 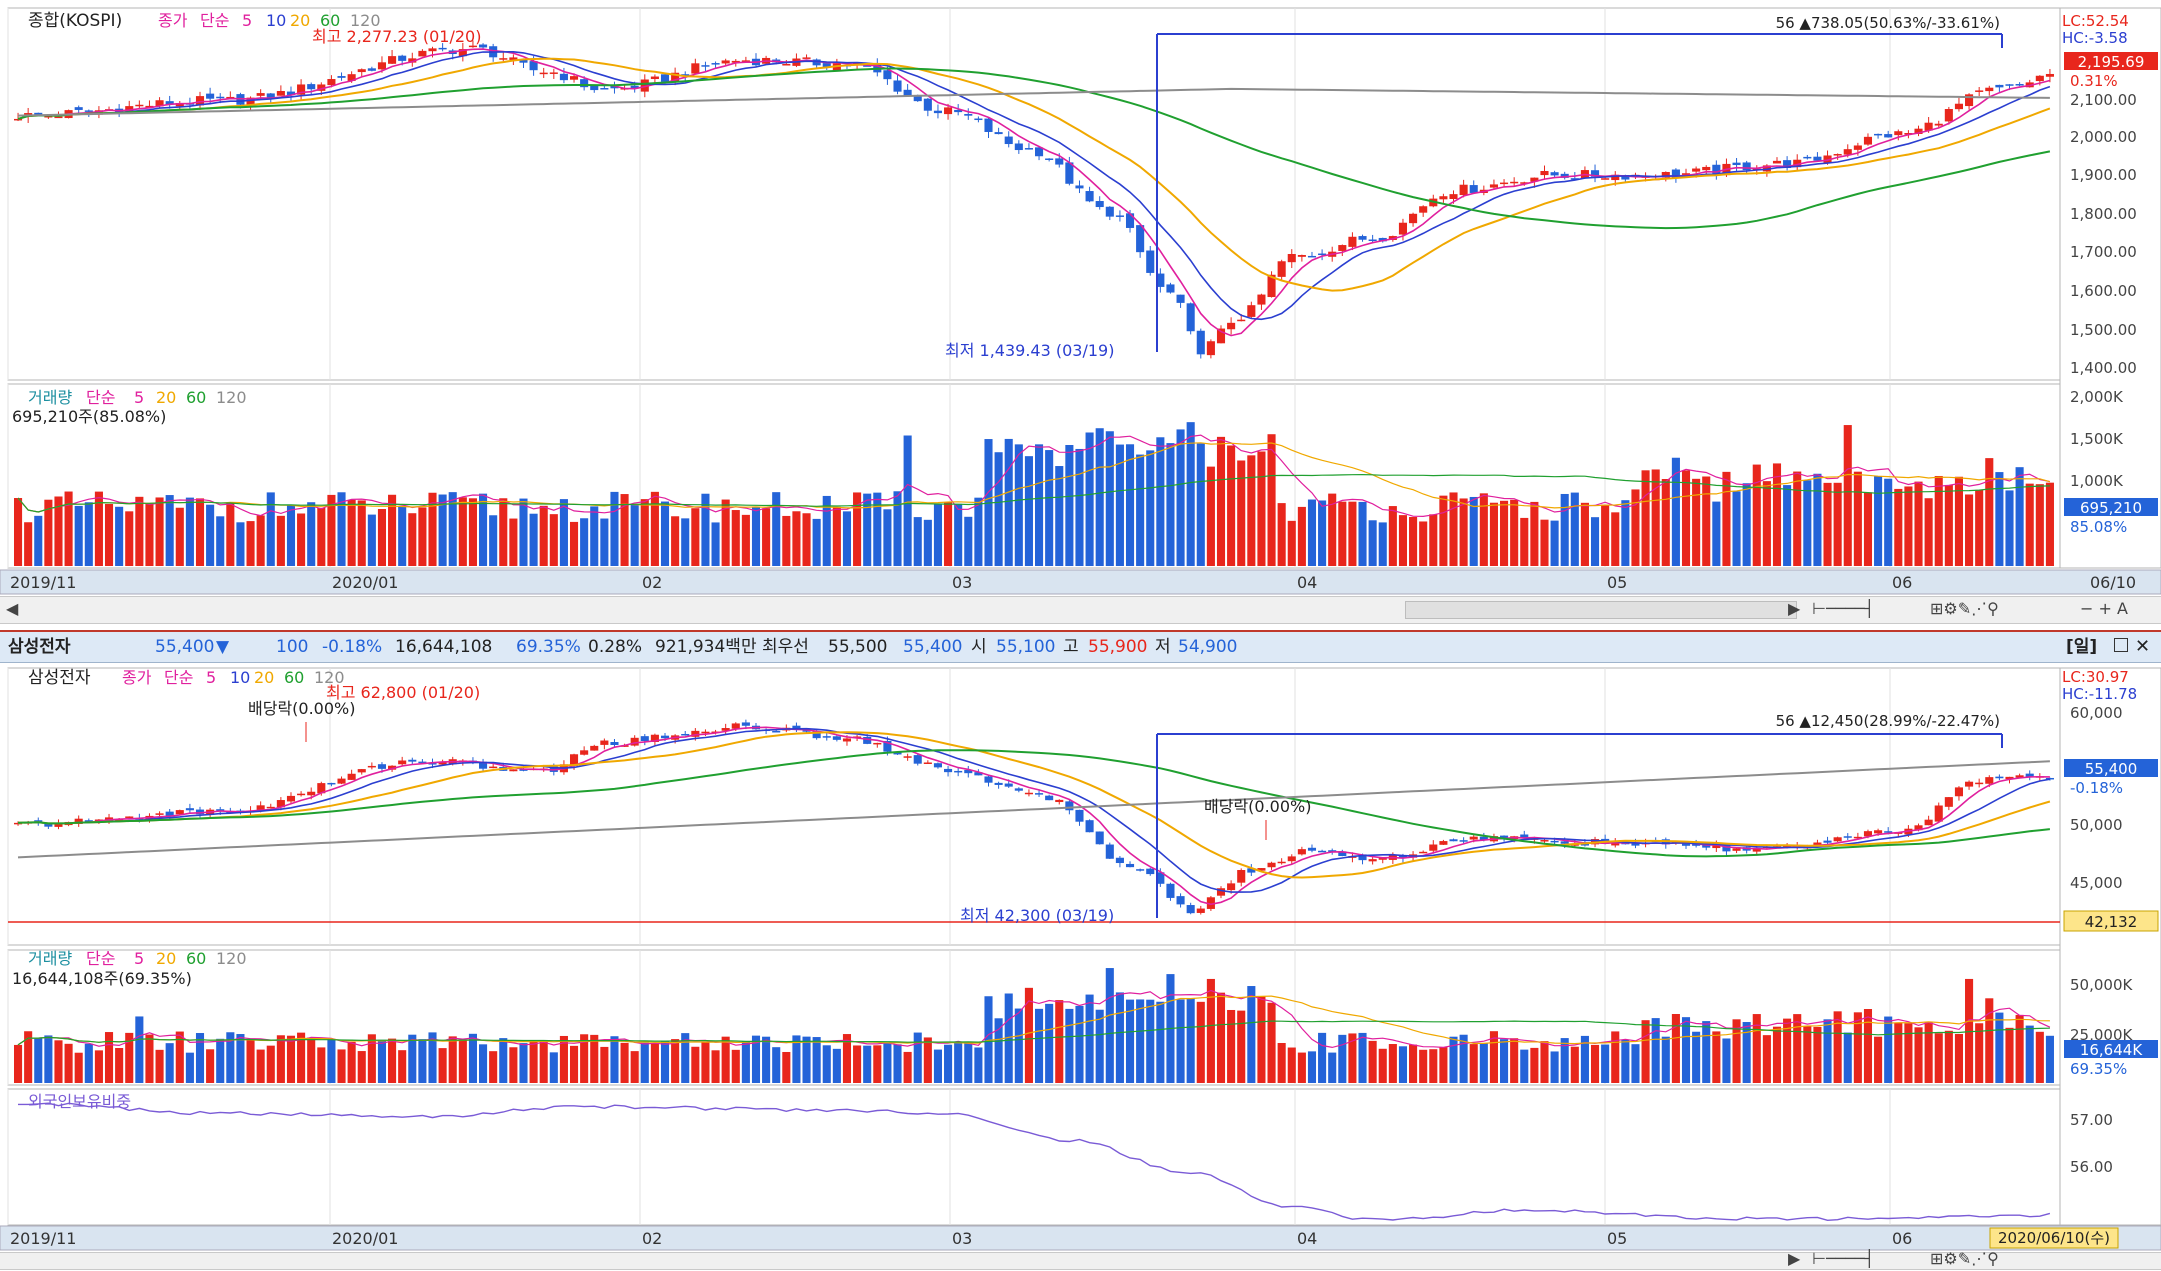 What do you see at coordinates (2103, 100) in the screenshot?
I see `y-tick-top: 2,100.00` at bounding box center [2103, 100].